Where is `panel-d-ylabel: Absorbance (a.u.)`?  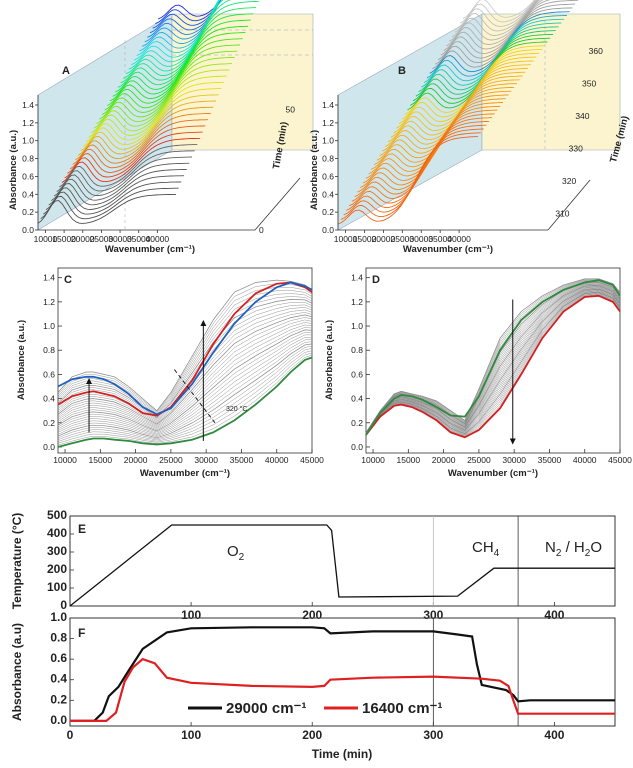 panel-d-ylabel: Absorbance (a.u.) is located at coordinates (329, 360).